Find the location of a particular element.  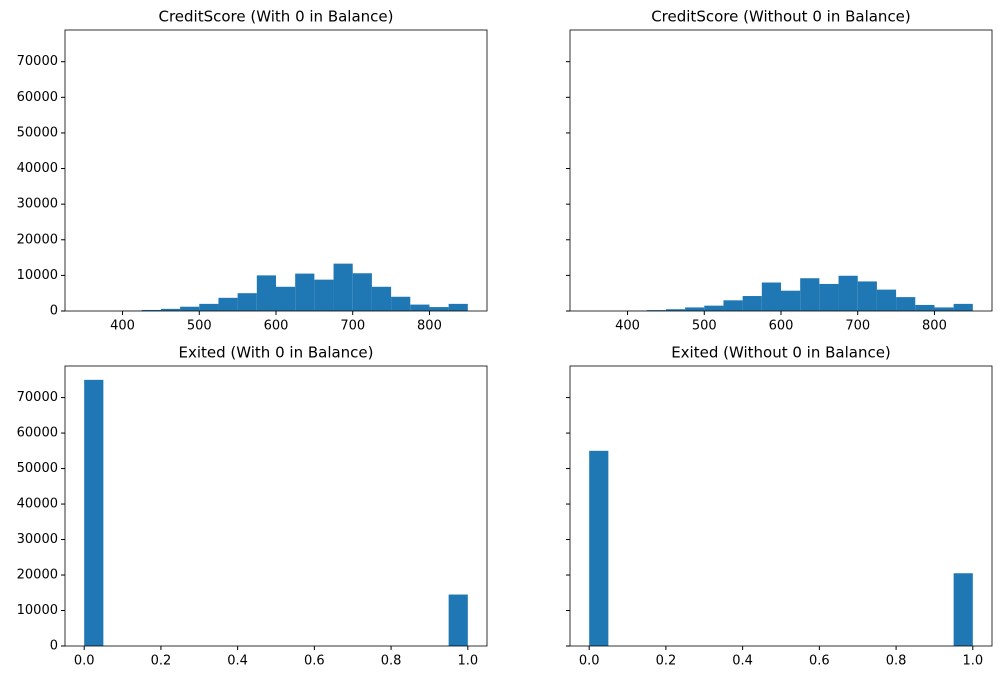

chart-title: CreditScore (Without 0 in Balance) is located at coordinates (781, 17).